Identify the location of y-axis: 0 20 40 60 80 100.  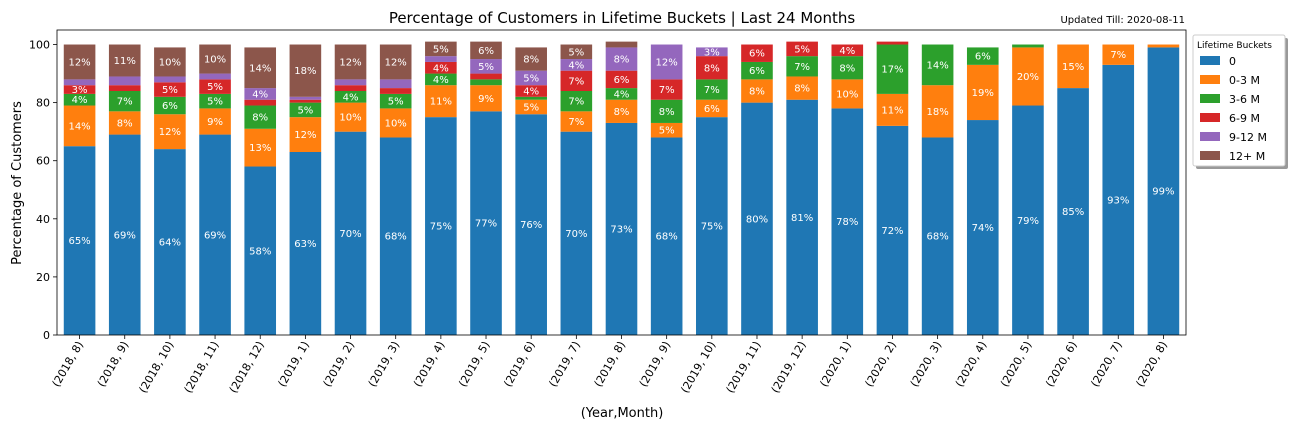
(43, 190).